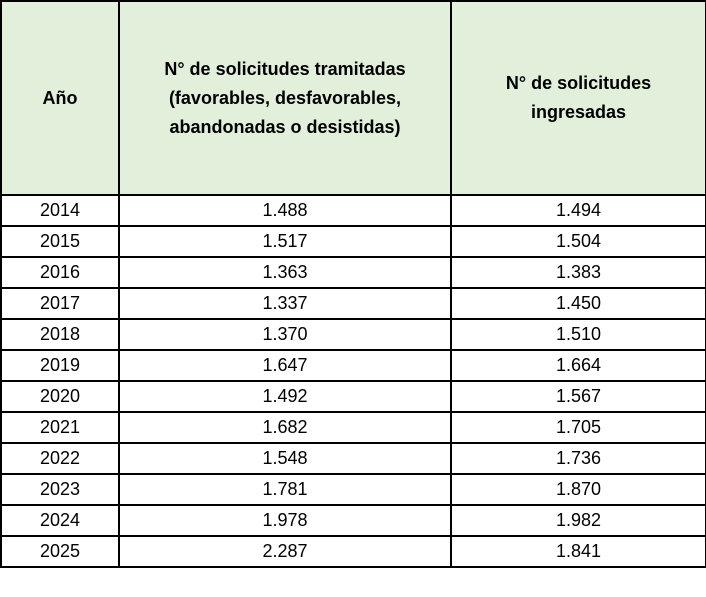 This screenshot has height=597, width=706. Describe the element at coordinates (60, 427) in the screenshot. I see `year-cell: 2021` at that location.